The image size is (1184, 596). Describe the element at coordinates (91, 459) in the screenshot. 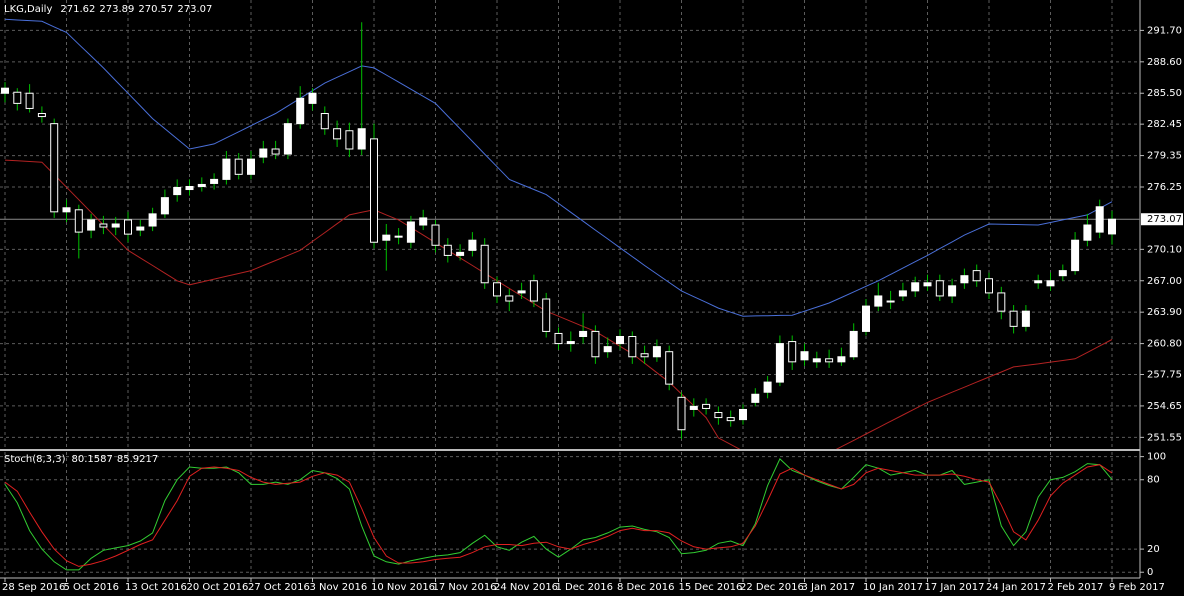

I see `stoch-k: 80.1587` at that location.